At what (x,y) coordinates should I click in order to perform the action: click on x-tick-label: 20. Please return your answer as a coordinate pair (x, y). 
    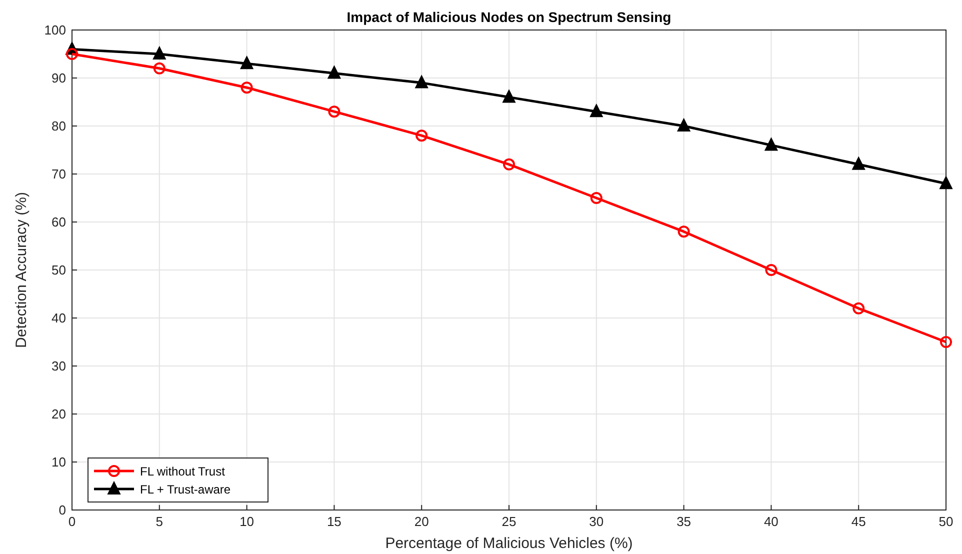
    Looking at the image, I should click on (421, 521).